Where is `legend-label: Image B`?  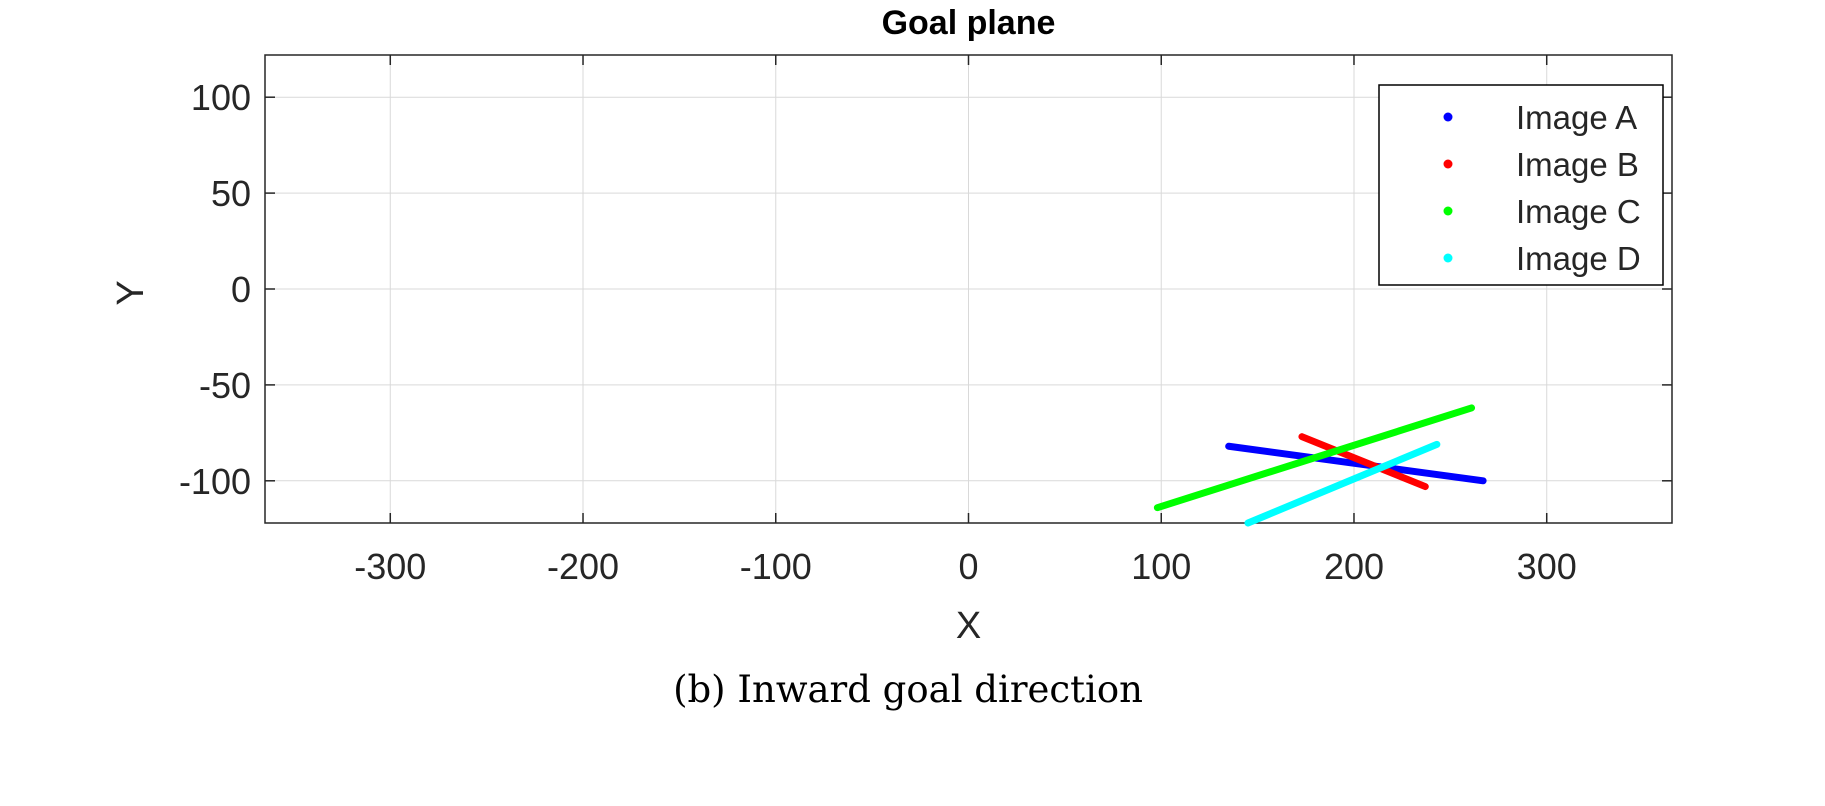 legend-label: Image B is located at coordinates (1577, 164).